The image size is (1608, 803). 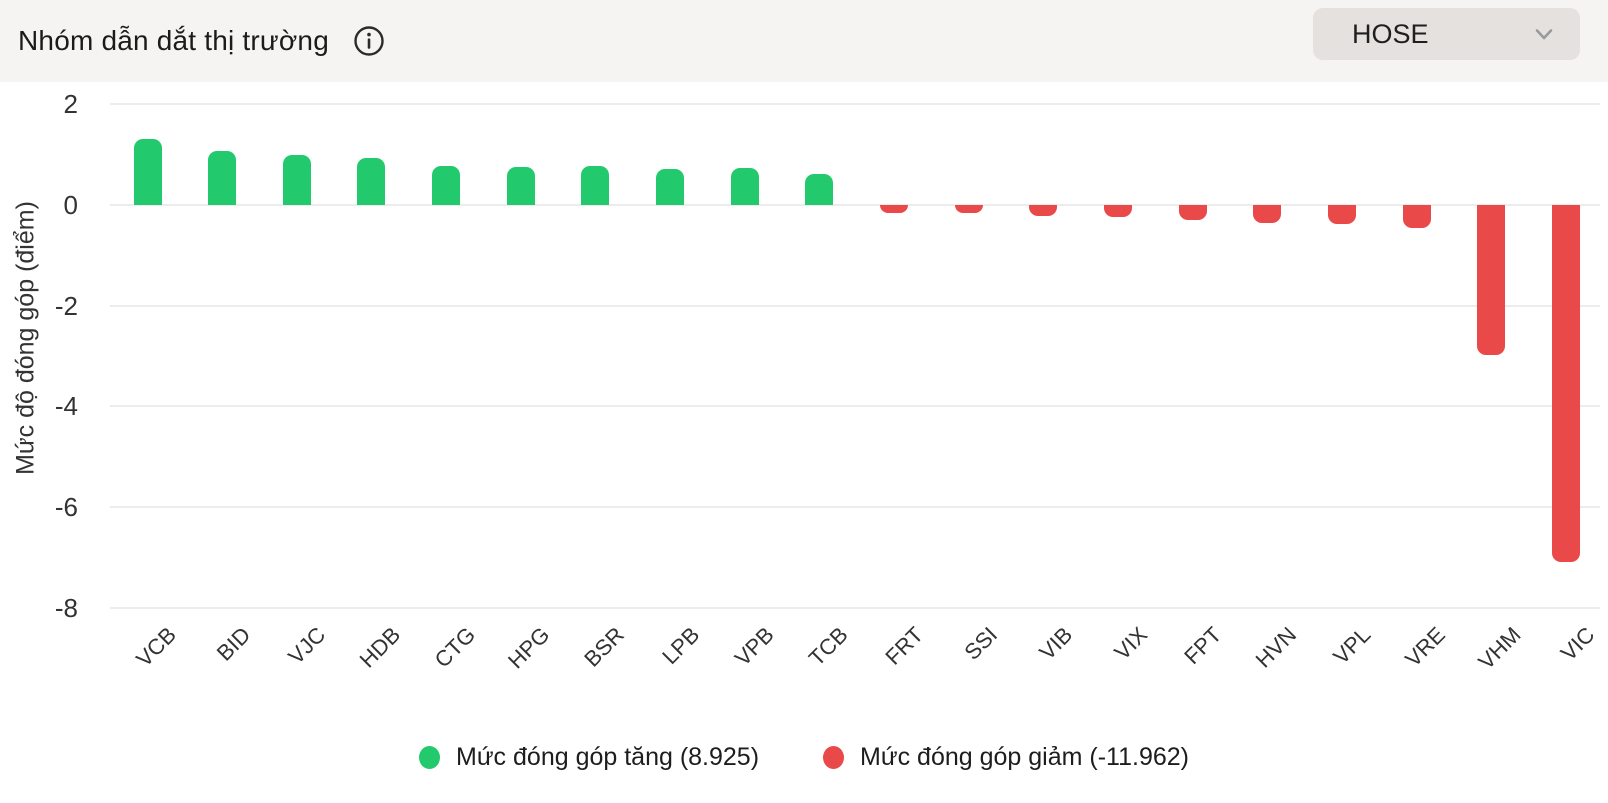 I want to click on bar-VIB, so click(x=1043, y=210).